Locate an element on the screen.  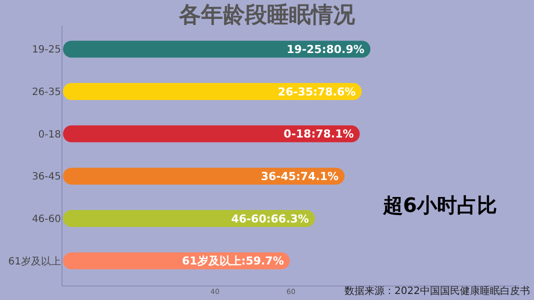
data-label: 61岁及以上:59.7% is located at coordinates (233, 261).